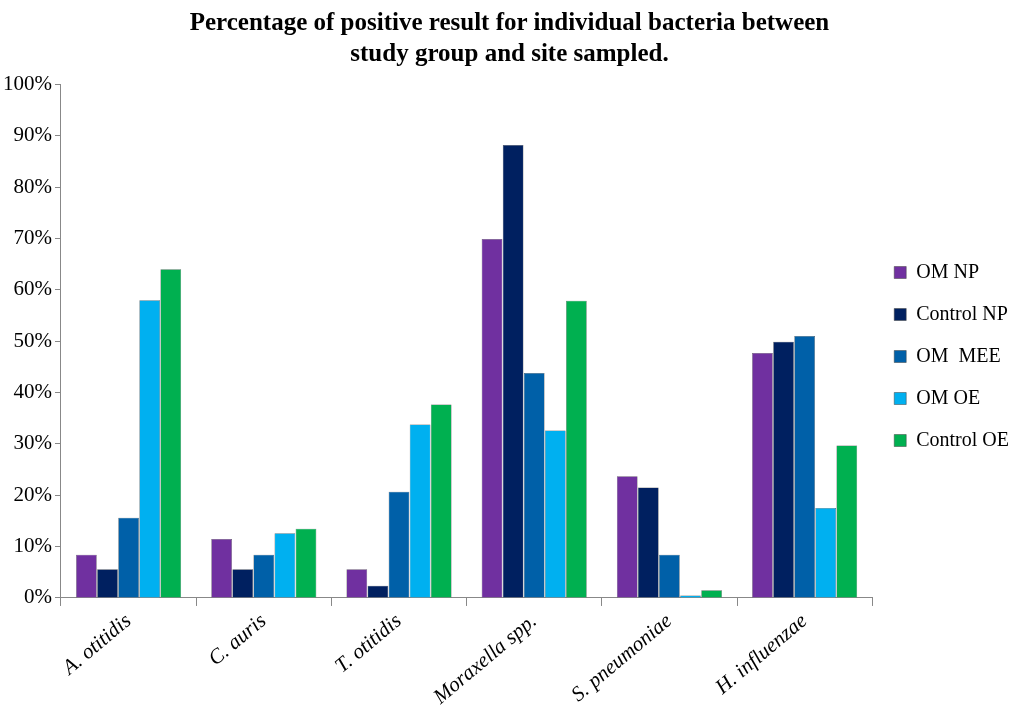 This screenshot has height=713, width=1029. Describe the element at coordinates (32, 545) in the screenshot. I see `y-tick-label: 10%` at that location.